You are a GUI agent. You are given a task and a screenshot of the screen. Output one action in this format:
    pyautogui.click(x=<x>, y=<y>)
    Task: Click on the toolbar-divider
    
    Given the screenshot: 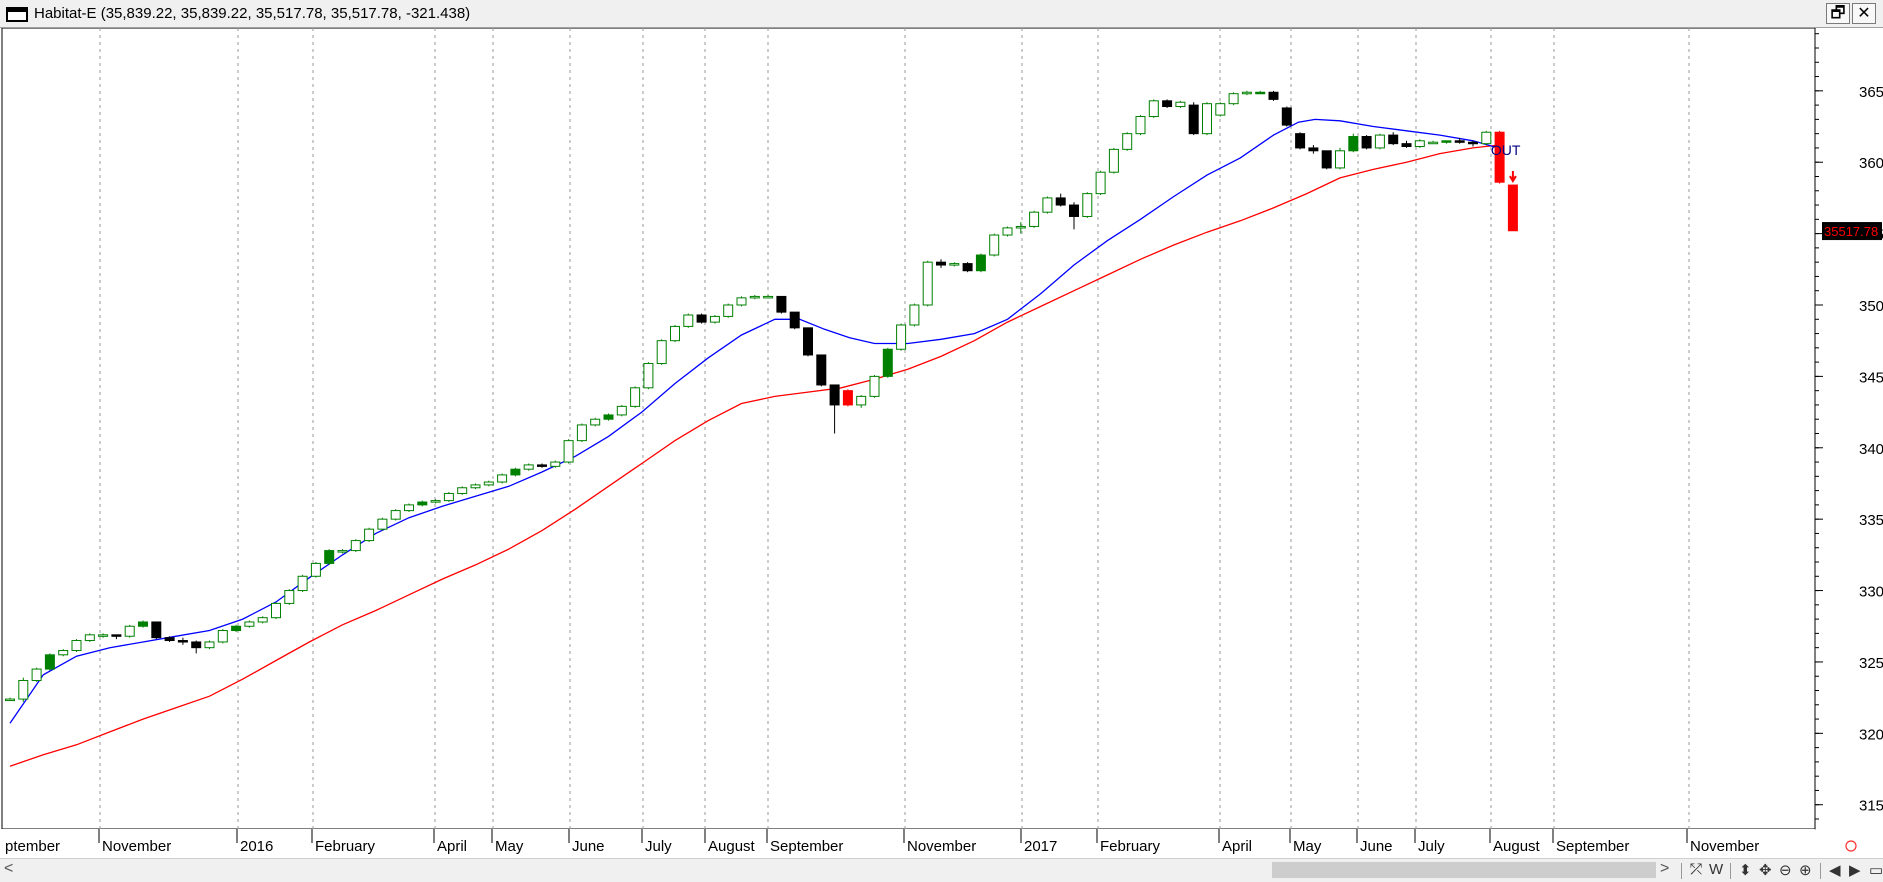 What is the action you would take?
    pyautogui.click(x=1820, y=871)
    